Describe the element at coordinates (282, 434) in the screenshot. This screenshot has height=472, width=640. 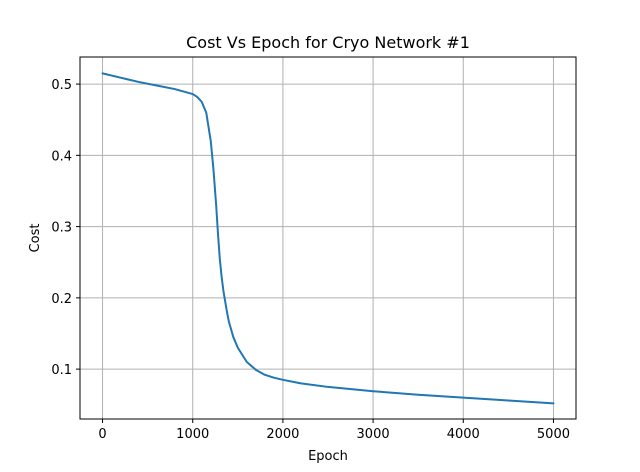
I see `x-tick-label: 2000` at that location.